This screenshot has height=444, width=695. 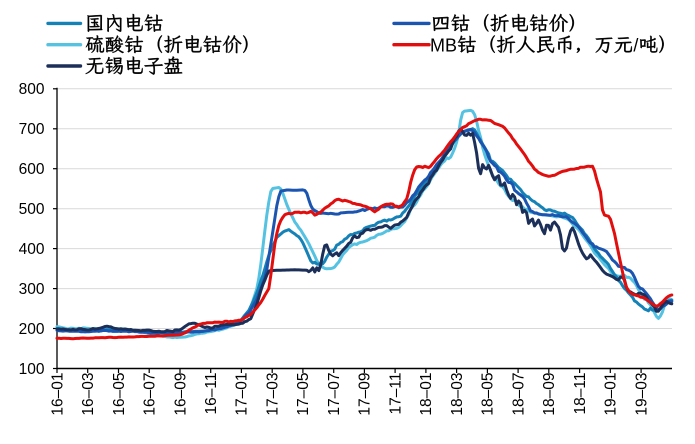 I want to click on svg-text: 16–11, so click(x=211, y=394).